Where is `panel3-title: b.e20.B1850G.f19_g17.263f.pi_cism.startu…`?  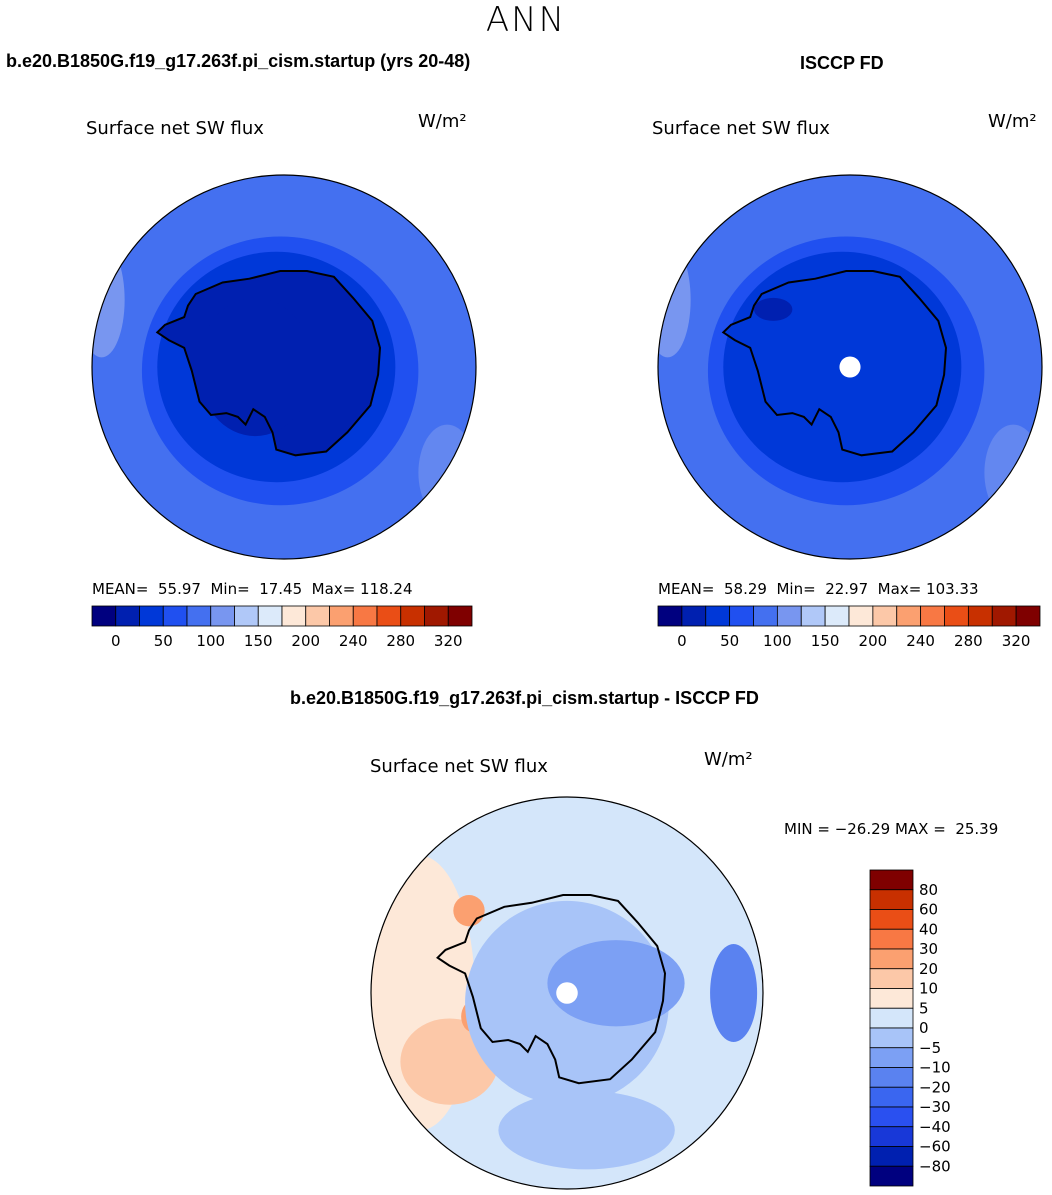 panel3-title: b.e20.B1850G.f19_g17.263f.pi_cism.startu… is located at coordinates (524, 698).